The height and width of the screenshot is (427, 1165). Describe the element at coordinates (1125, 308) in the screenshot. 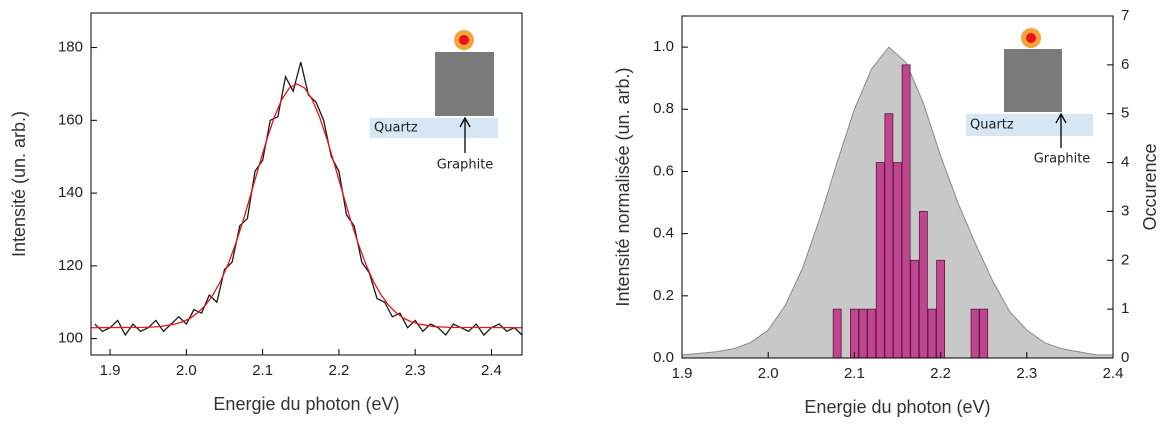

I see `y2-tick-label: 1` at that location.